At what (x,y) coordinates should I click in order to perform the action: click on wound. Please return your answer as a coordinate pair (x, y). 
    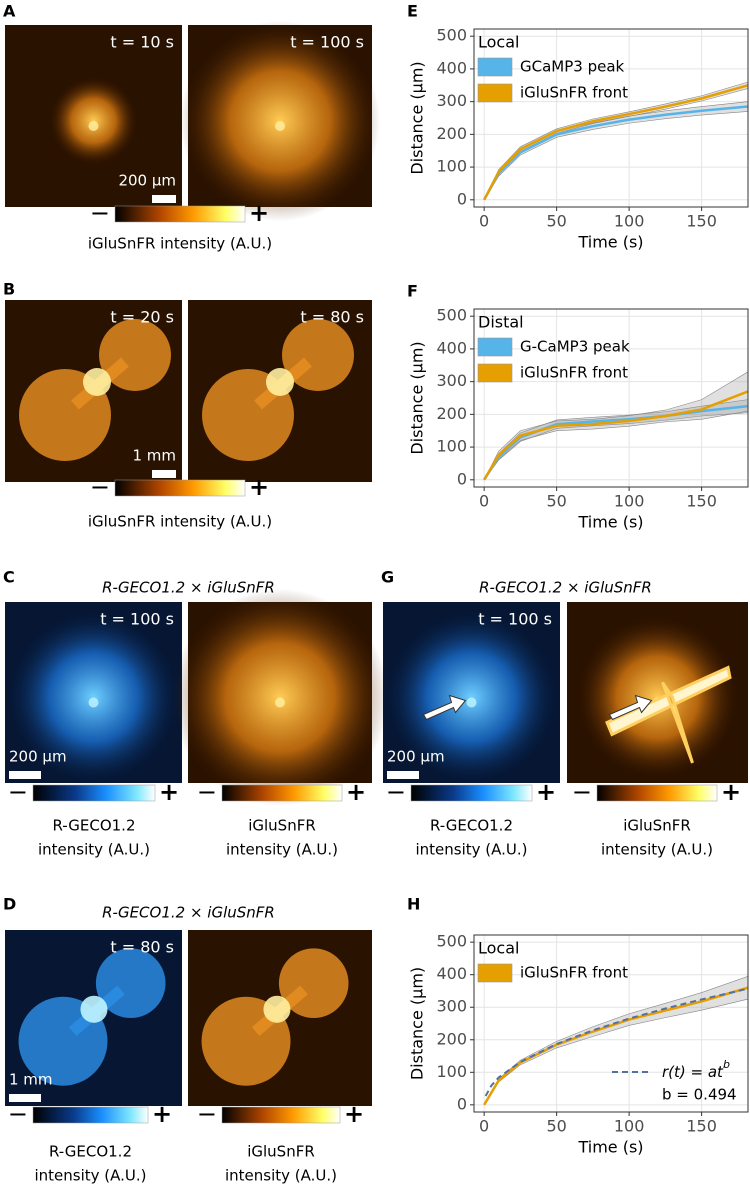
    Looking at the image, I should click on (668, 714).